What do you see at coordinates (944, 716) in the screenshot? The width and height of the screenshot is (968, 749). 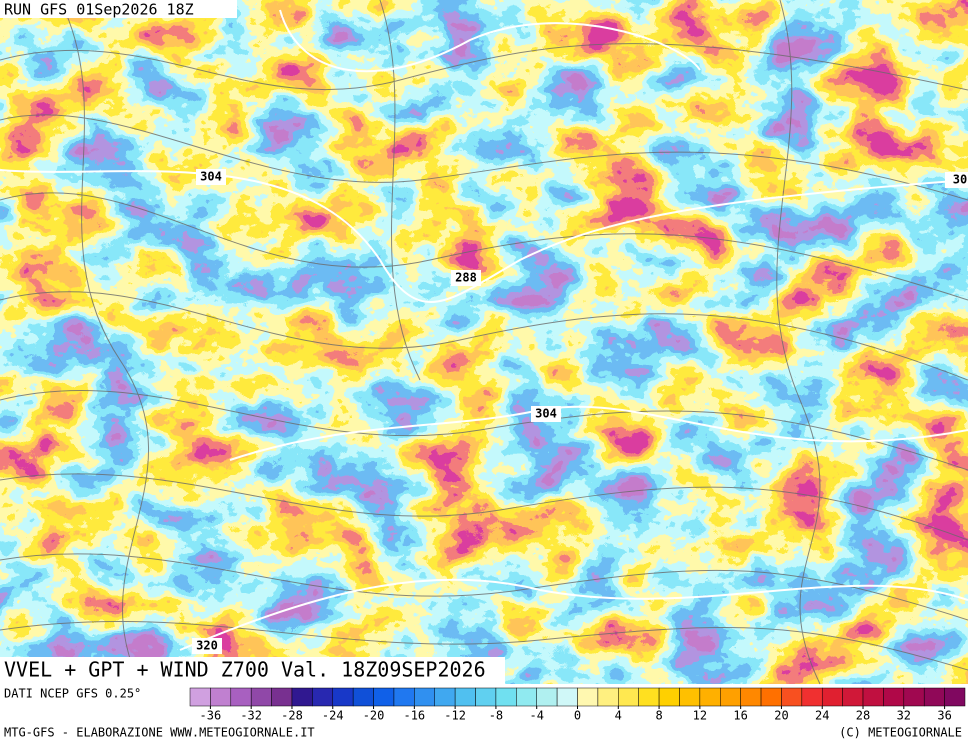 I see `colorbar-tick-label: 36` at bounding box center [944, 716].